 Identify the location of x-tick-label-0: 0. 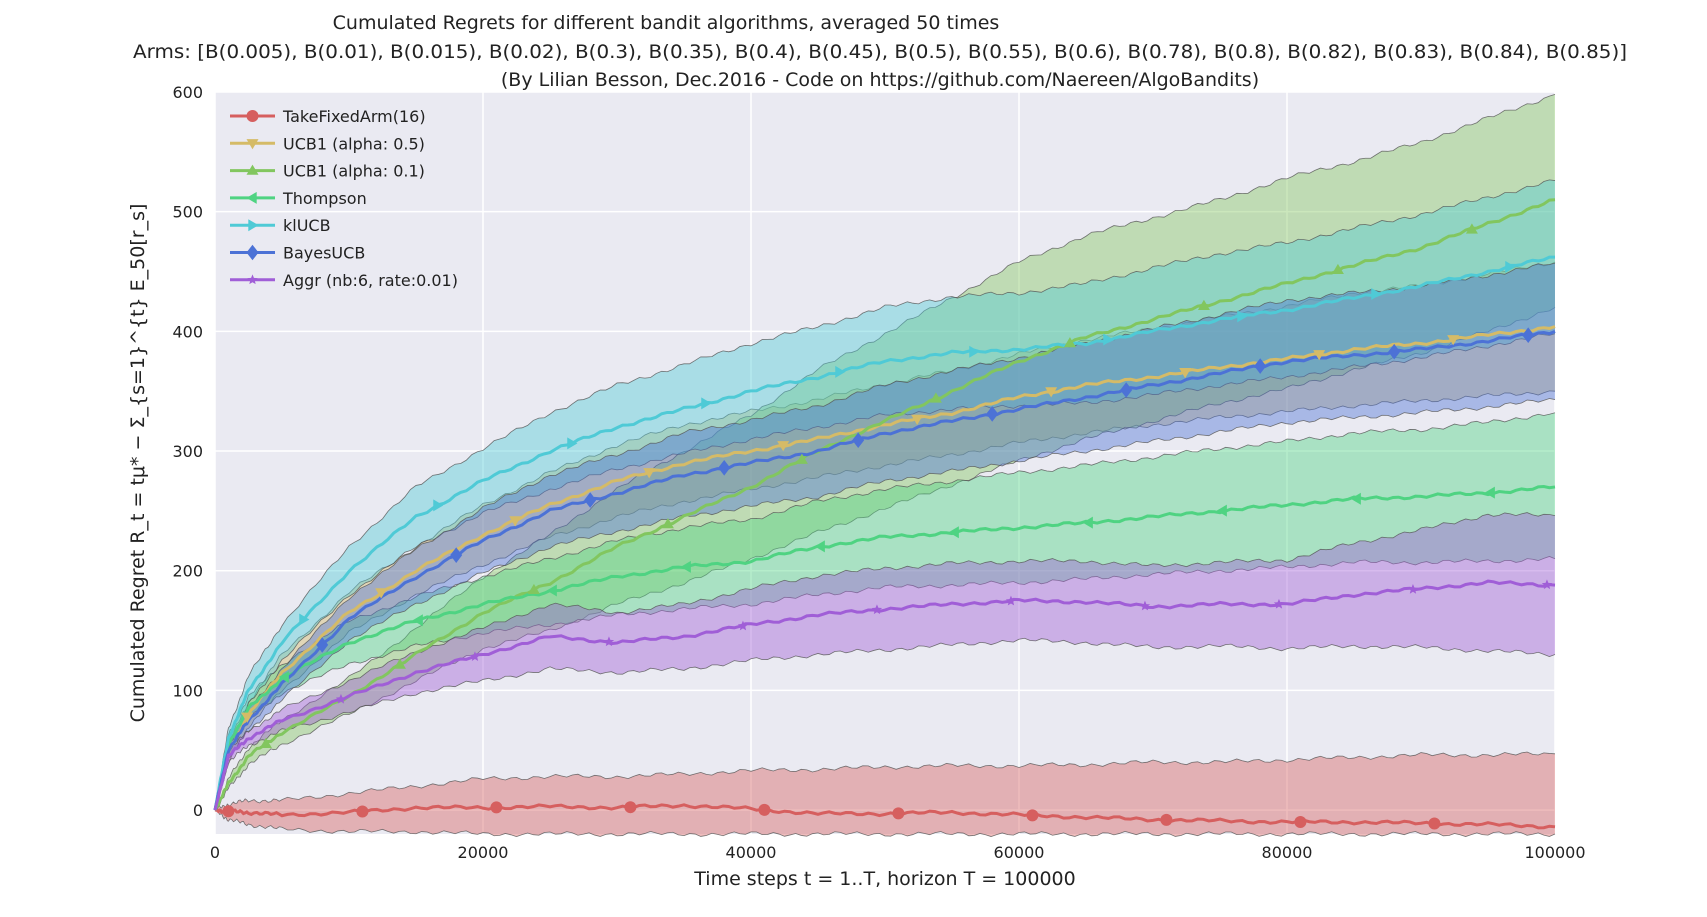
(215, 852).